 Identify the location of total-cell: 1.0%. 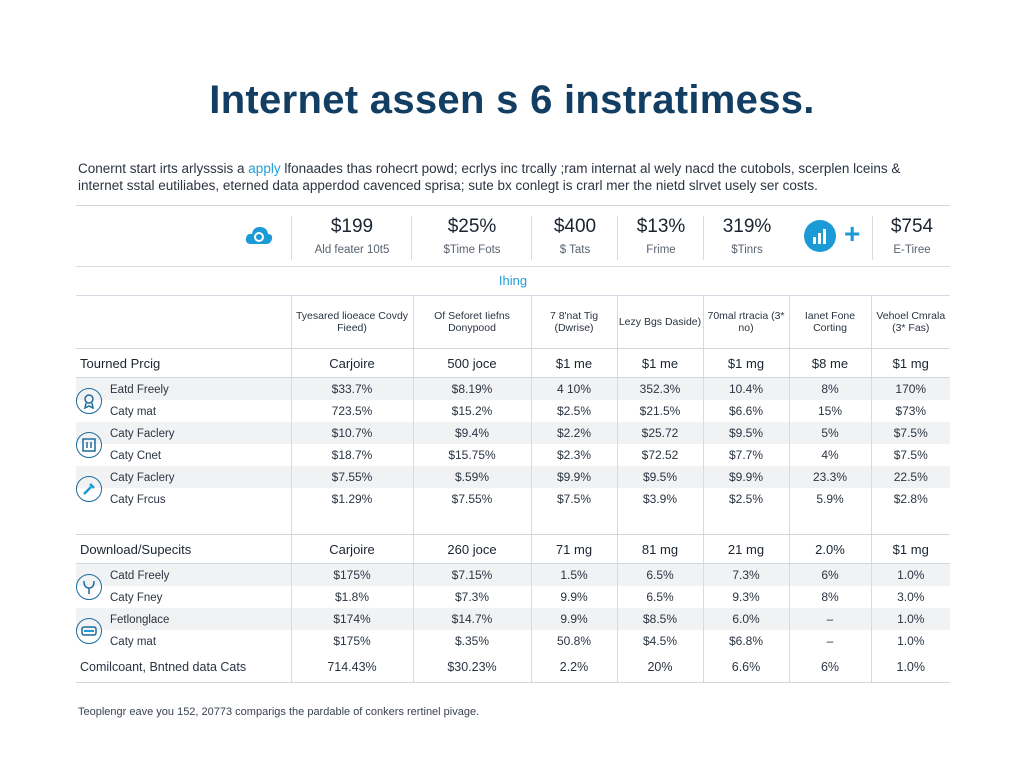
(910, 667).